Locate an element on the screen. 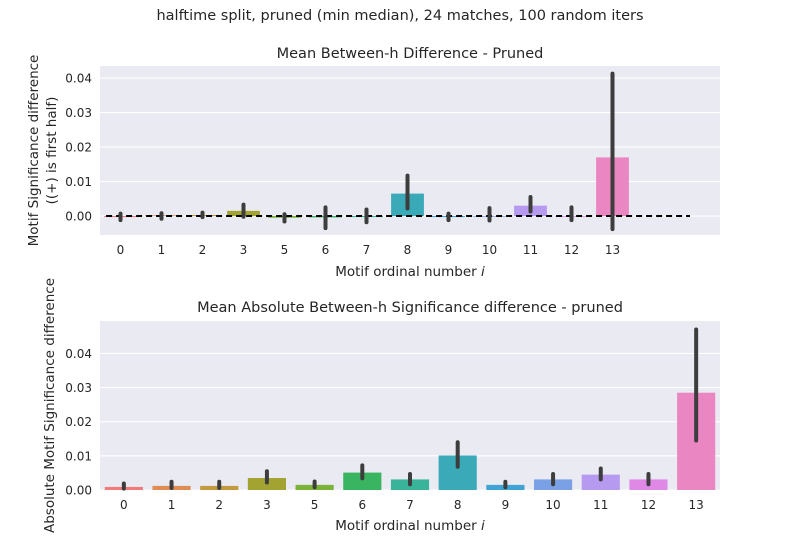 The image size is (800, 550). chart2-xtick-label: 7 is located at coordinates (410, 505).